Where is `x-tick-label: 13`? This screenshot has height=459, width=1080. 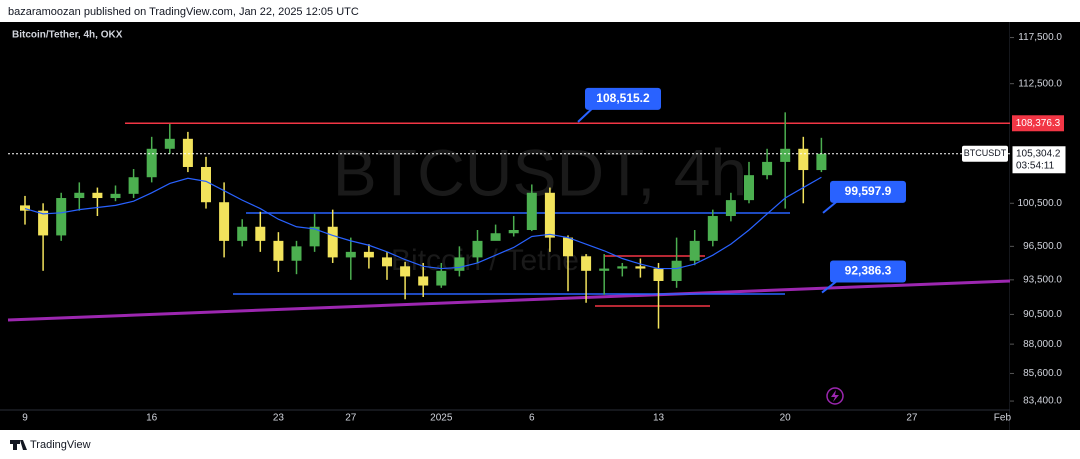
x-tick-label: 13 is located at coordinates (659, 418).